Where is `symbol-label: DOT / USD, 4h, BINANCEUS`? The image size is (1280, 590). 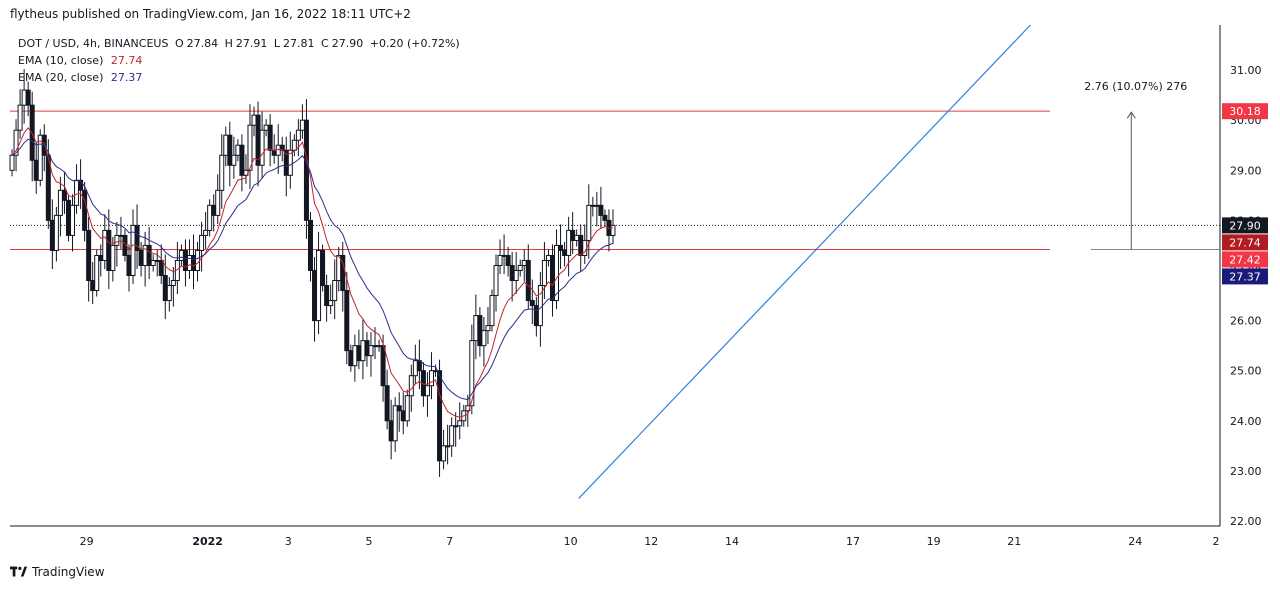
symbol-label: DOT / USD, 4h, BINANCEUS is located at coordinates (93, 43).